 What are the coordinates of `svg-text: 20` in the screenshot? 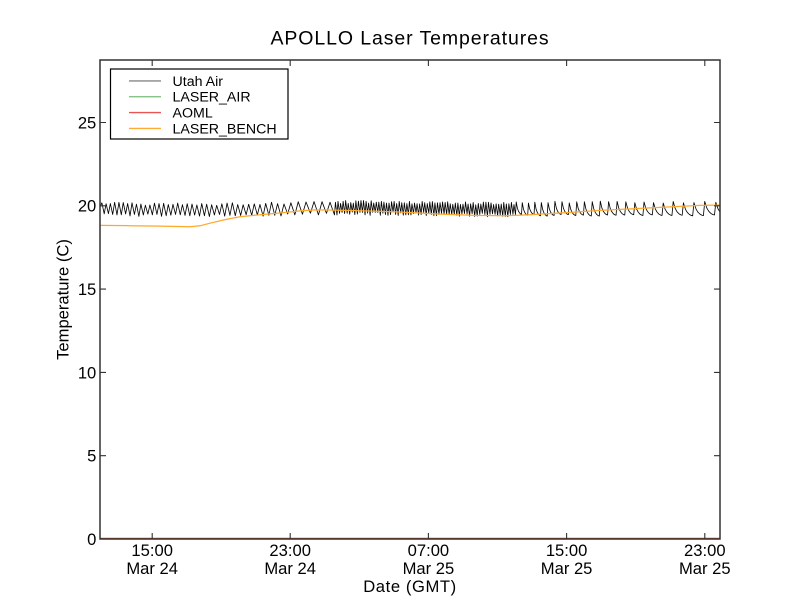 It's located at (87, 206).